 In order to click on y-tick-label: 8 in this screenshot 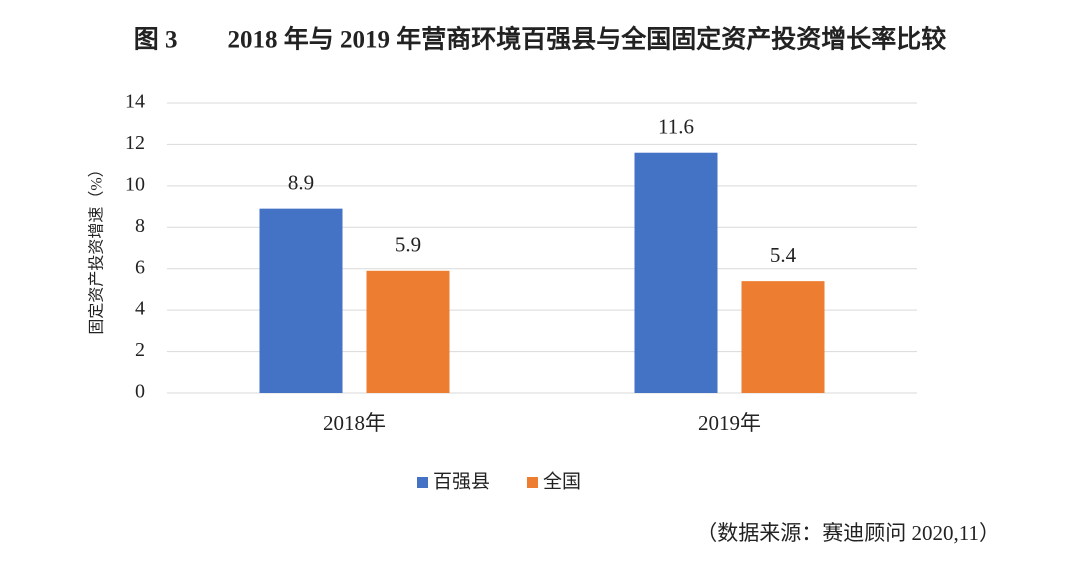, I will do `click(140, 226)`.